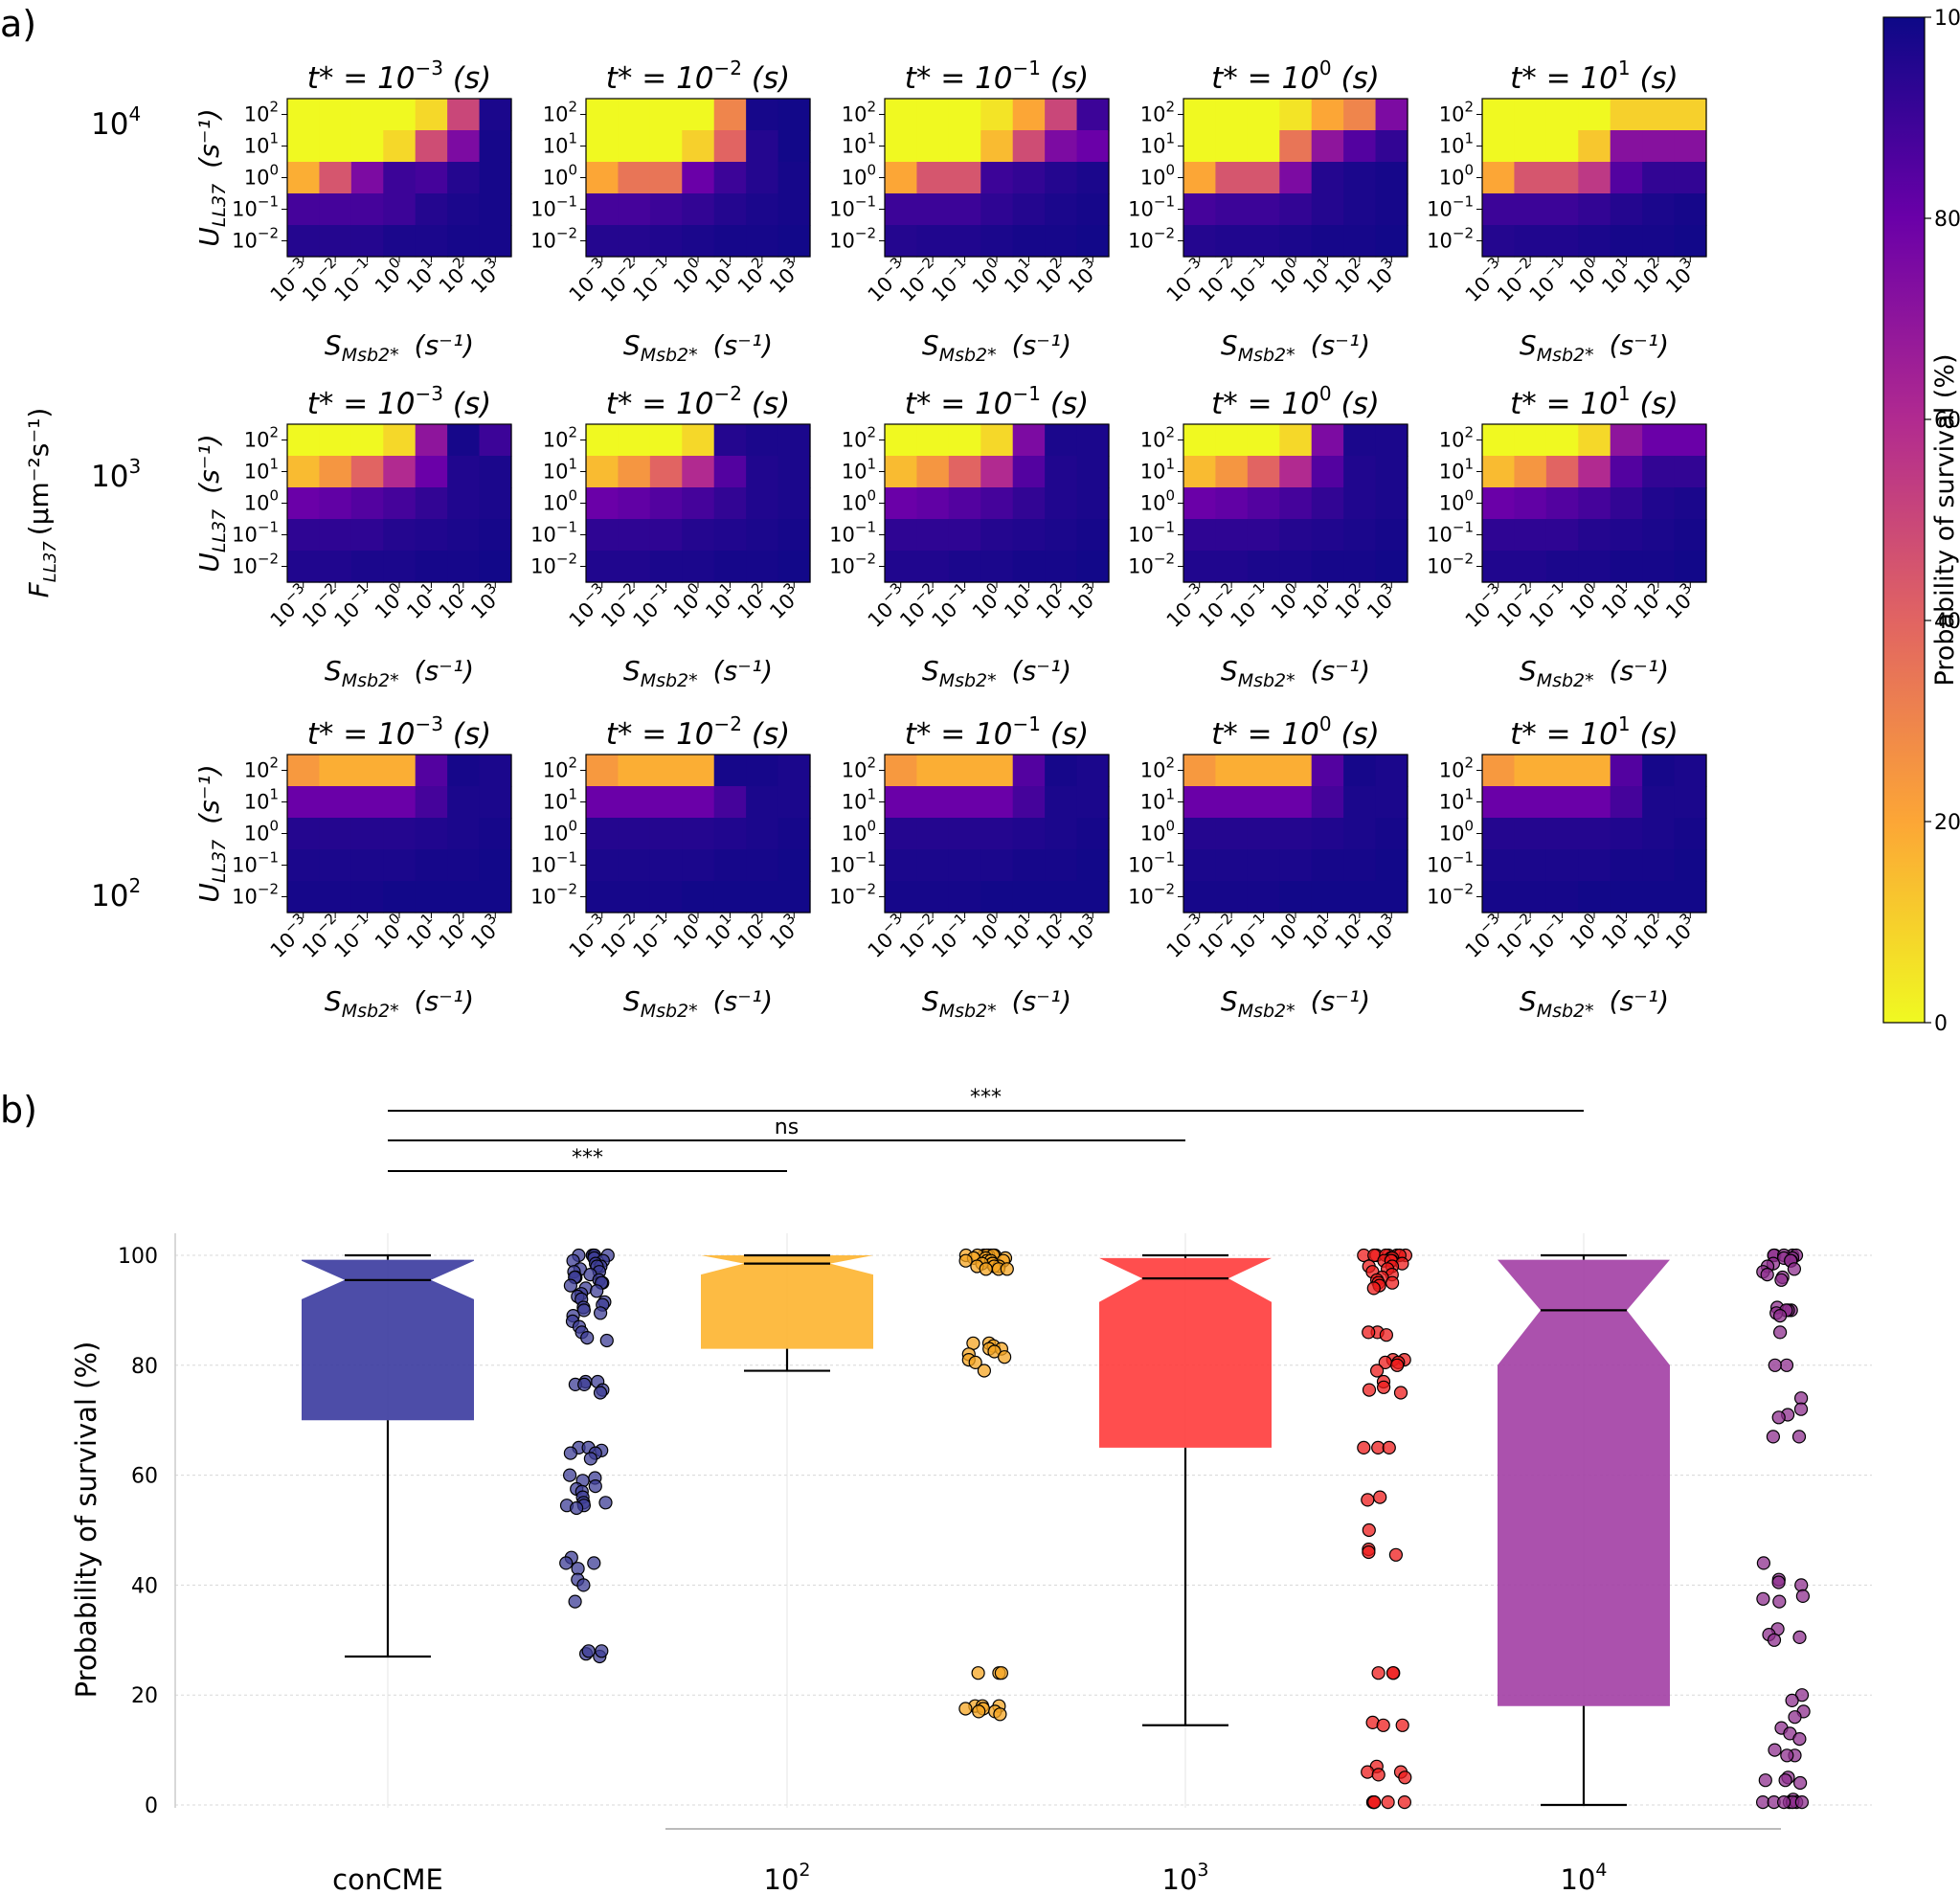  Describe the element at coordinates (560, 470) in the screenshot. I see `y-tick-label: 10¹` at that location.